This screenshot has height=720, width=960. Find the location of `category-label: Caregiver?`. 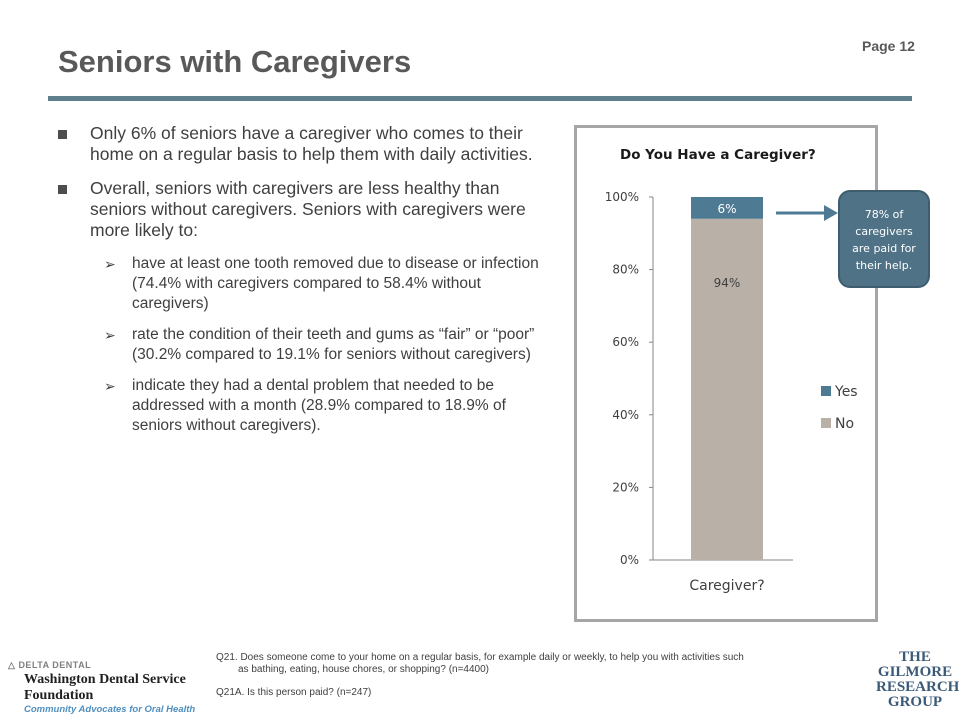

category-label: Caregiver? is located at coordinates (726, 586).